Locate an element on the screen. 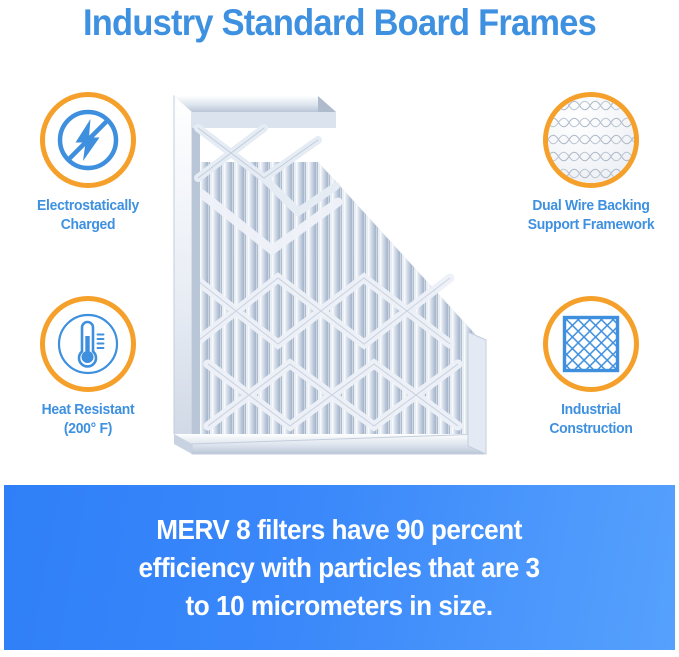 The image size is (679, 657). feature-label-line2: Charged is located at coordinates (88, 225).